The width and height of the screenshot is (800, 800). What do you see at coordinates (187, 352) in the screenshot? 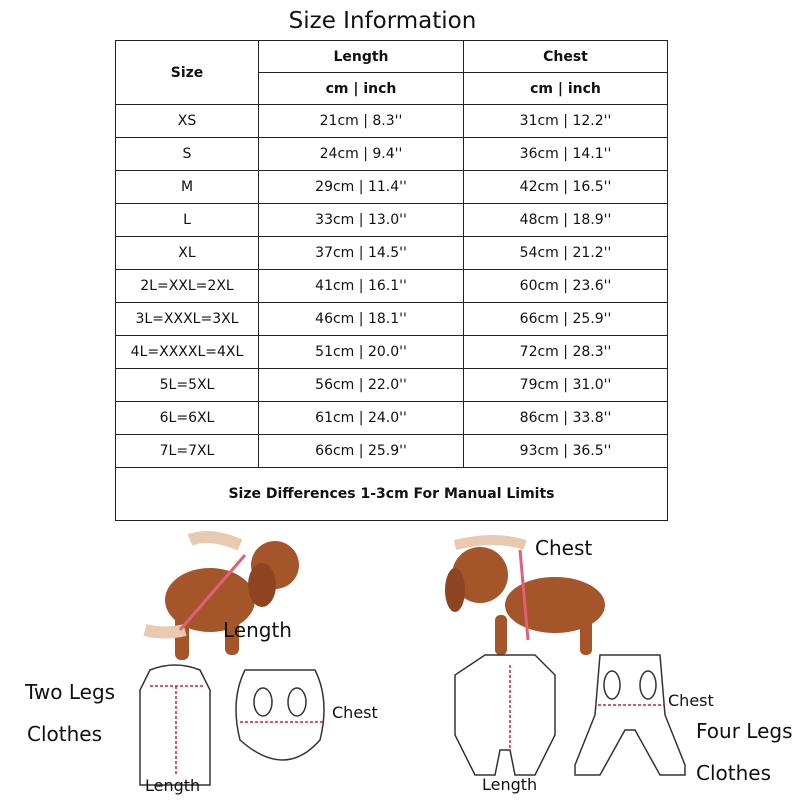
I see `cell-size: 4L=XXXXL=4XL` at bounding box center [187, 352].